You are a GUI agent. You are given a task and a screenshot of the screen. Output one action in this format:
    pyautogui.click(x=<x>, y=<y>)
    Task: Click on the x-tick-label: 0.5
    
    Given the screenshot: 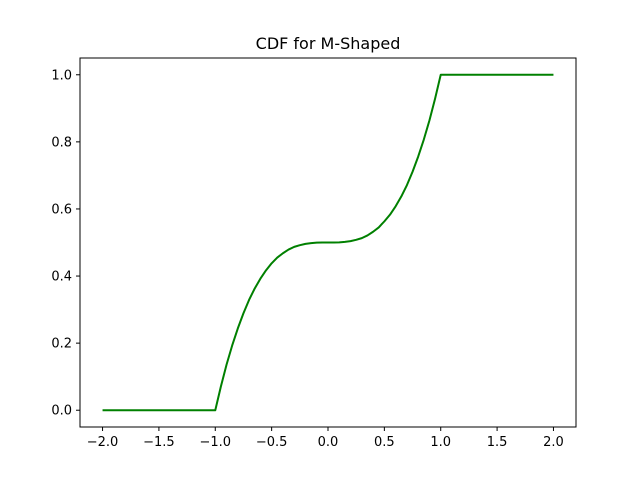 What is the action you would take?
    pyautogui.click(x=384, y=442)
    